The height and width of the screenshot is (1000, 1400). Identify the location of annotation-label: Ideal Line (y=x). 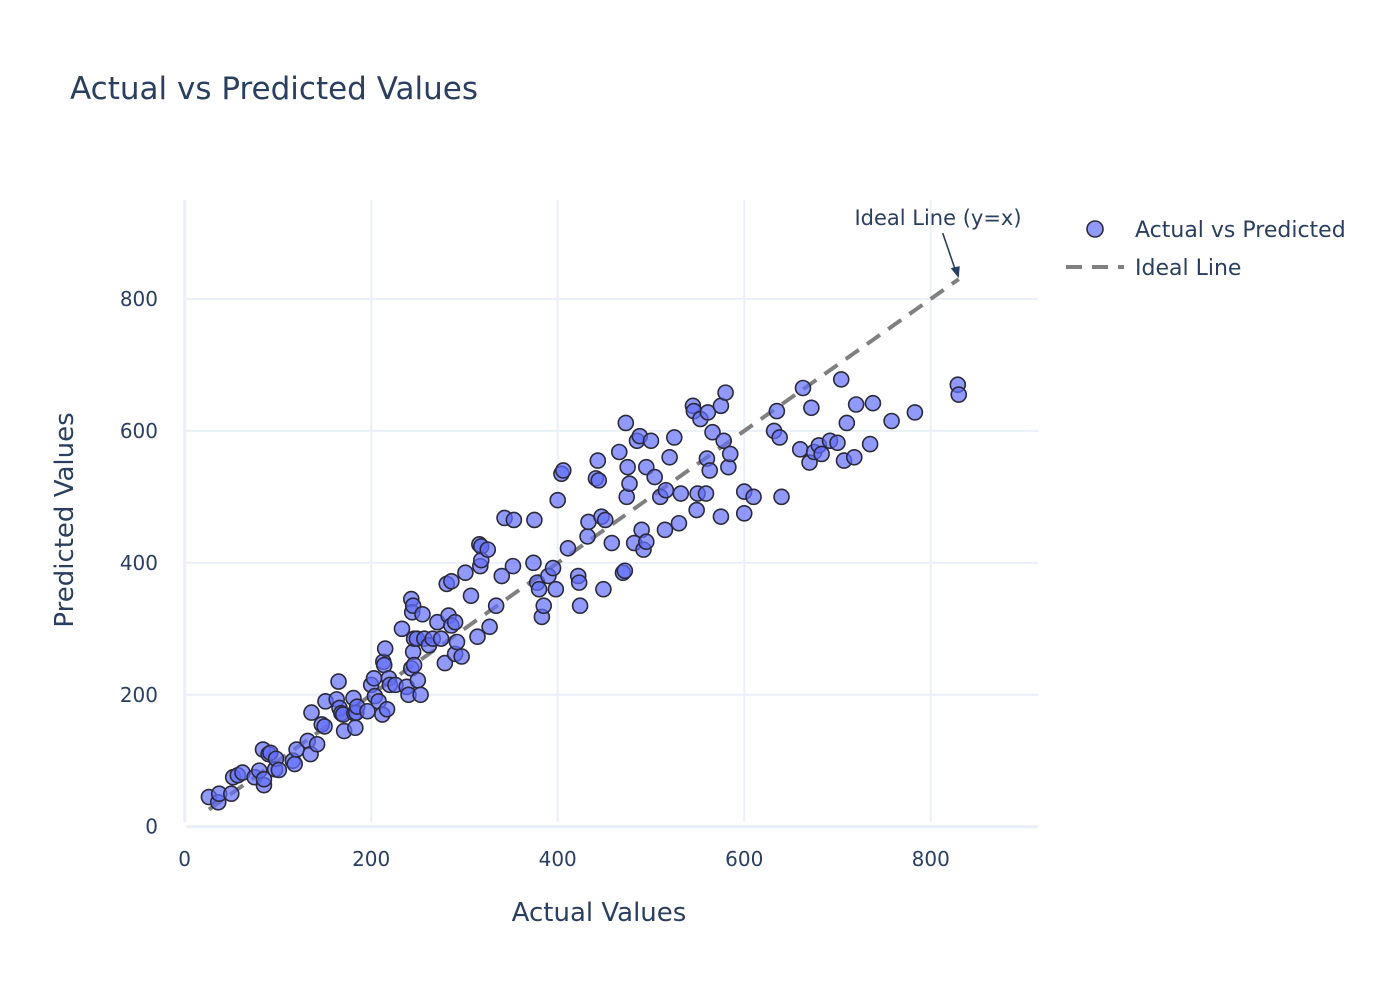
(937, 218).